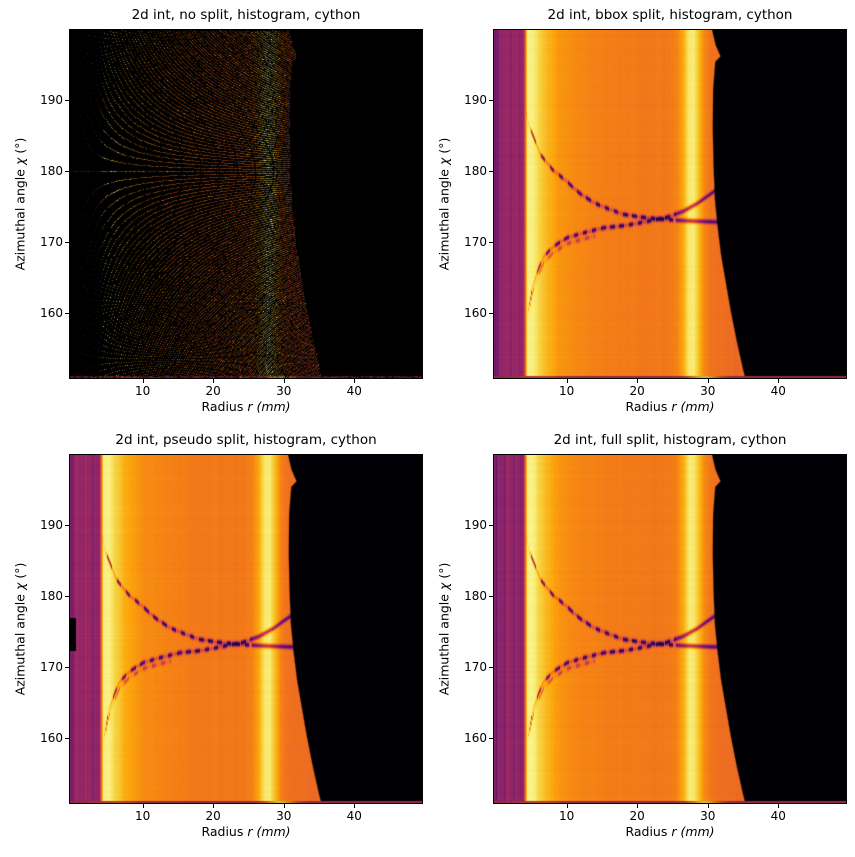 The height and width of the screenshot is (857, 855). What do you see at coordinates (246, 15) in the screenshot?
I see `subplot-title-no-split: 2d int, no split, histogram, cython` at bounding box center [246, 15].